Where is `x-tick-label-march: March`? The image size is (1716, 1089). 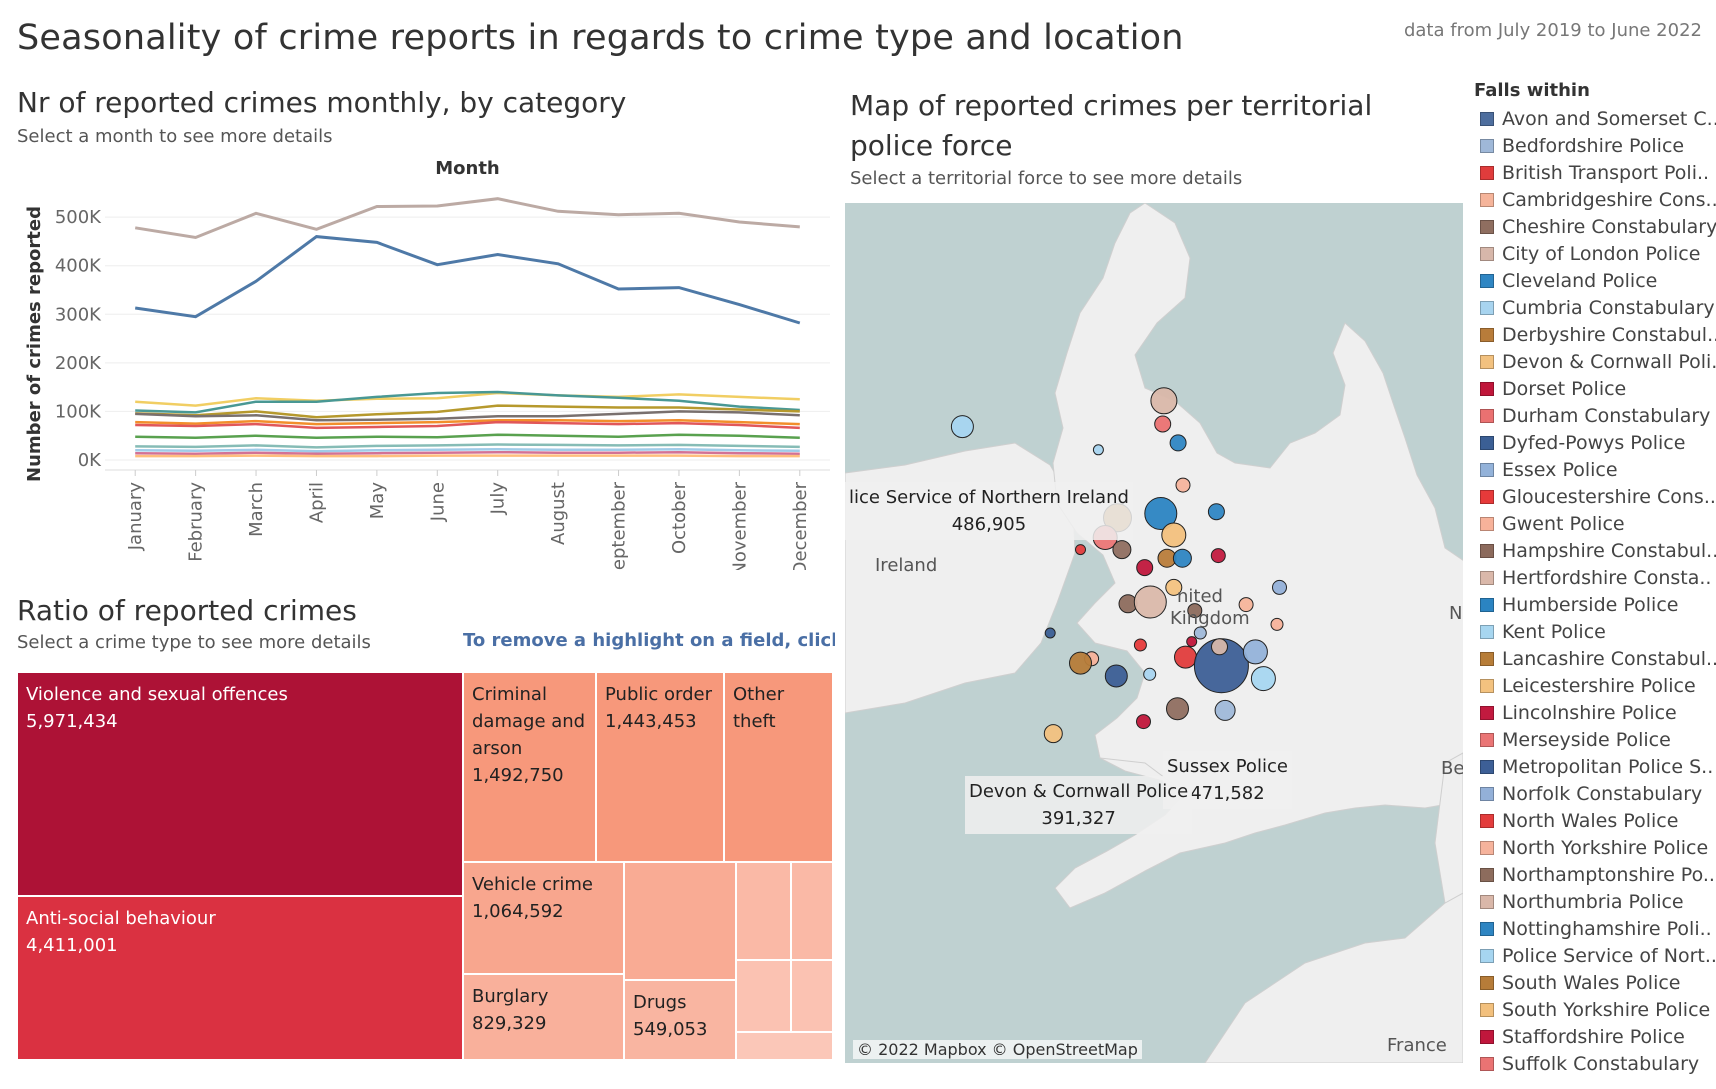 x-tick-label-march: March is located at coordinates (256, 509).